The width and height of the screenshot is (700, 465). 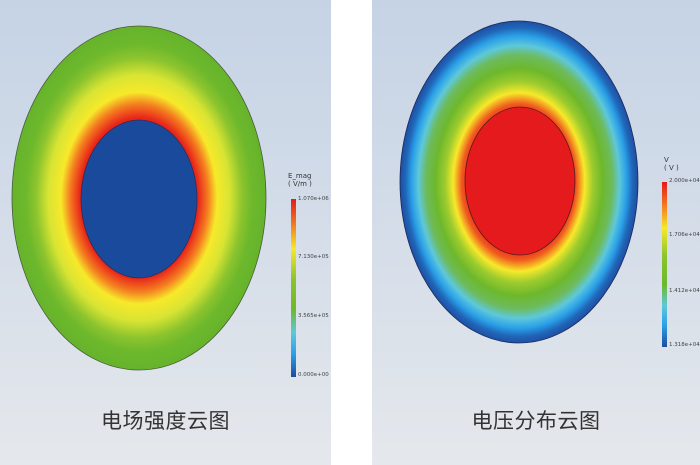 What do you see at coordinates (165, 421) in the screenshot?
I see `caption: 电场强度云图` at bounding box center [165, 421].